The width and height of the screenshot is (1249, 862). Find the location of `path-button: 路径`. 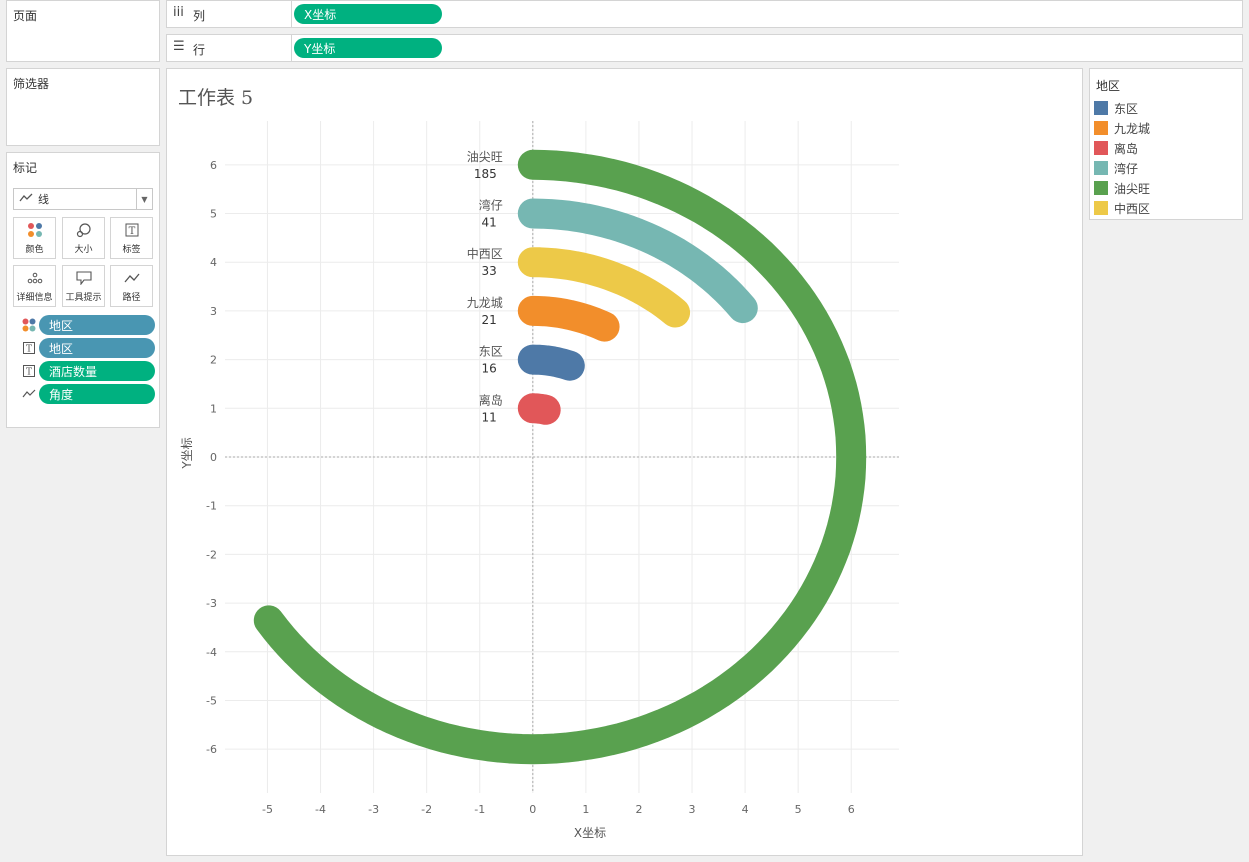

path-button: 路径 is located at coordinates (131, 286).